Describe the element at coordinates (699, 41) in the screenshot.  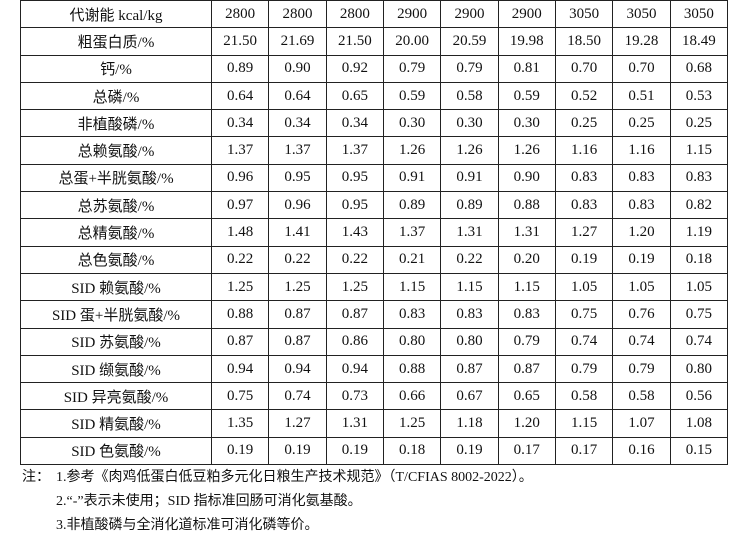
I see `cell: 18.49` at that location.